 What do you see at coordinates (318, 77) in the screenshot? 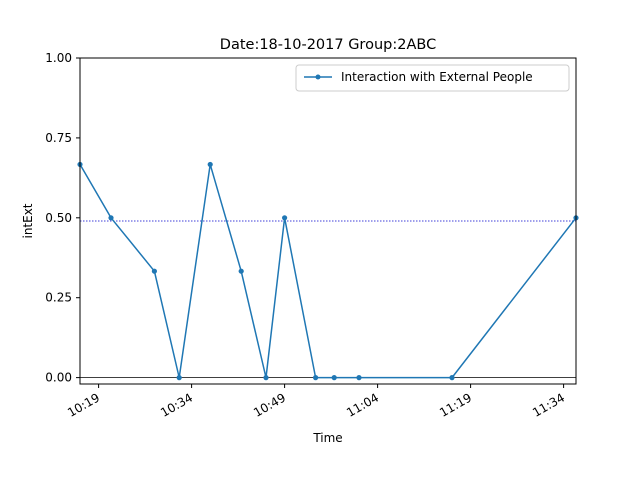
I see `legend-marker-swatch` at bounding box center [318, 77].